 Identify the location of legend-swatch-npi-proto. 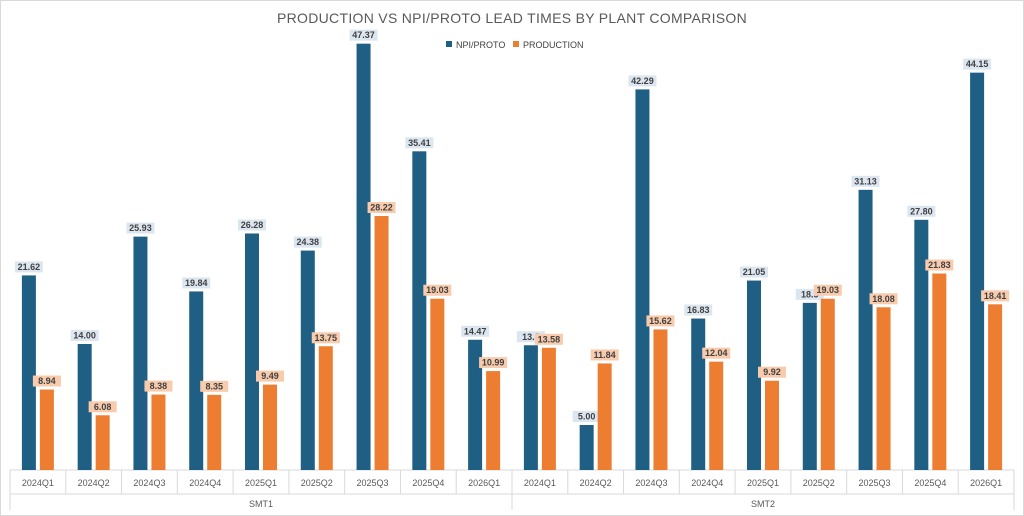
(449, 44).